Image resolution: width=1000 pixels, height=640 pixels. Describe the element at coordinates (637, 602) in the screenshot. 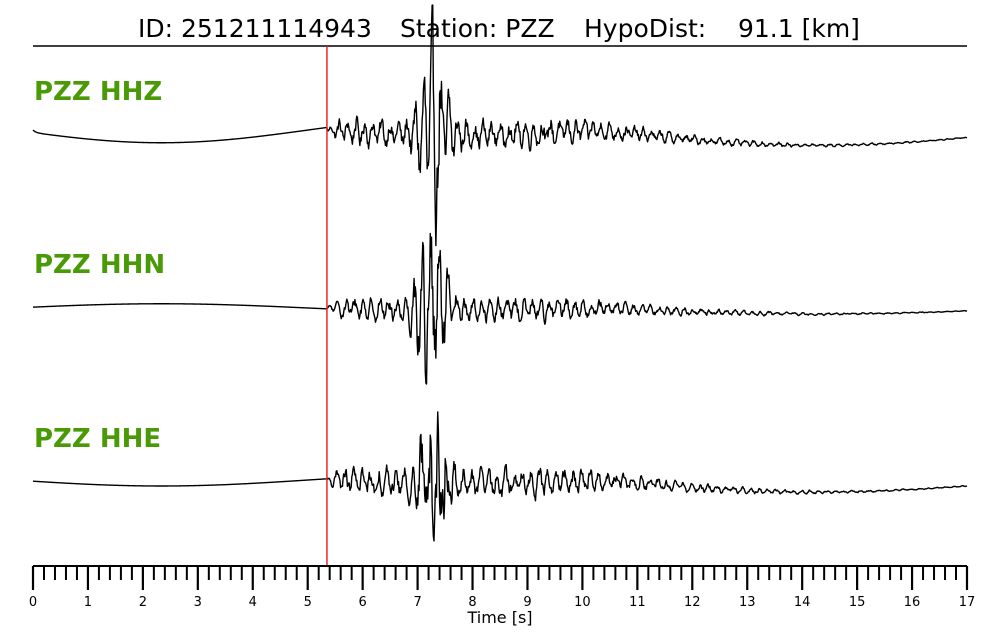

I see `tick-label: 11` at that location.